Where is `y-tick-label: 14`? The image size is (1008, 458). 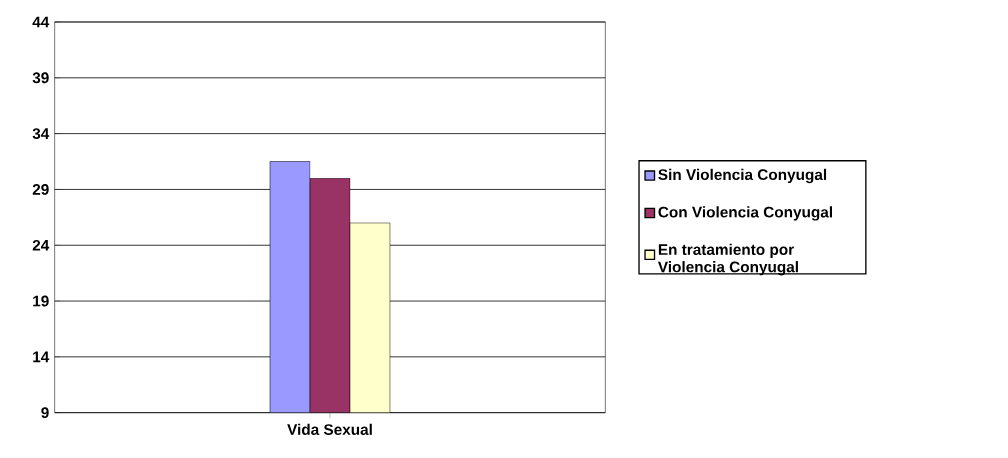
y-tick-label: 14 is located at coordinates (41, 357).